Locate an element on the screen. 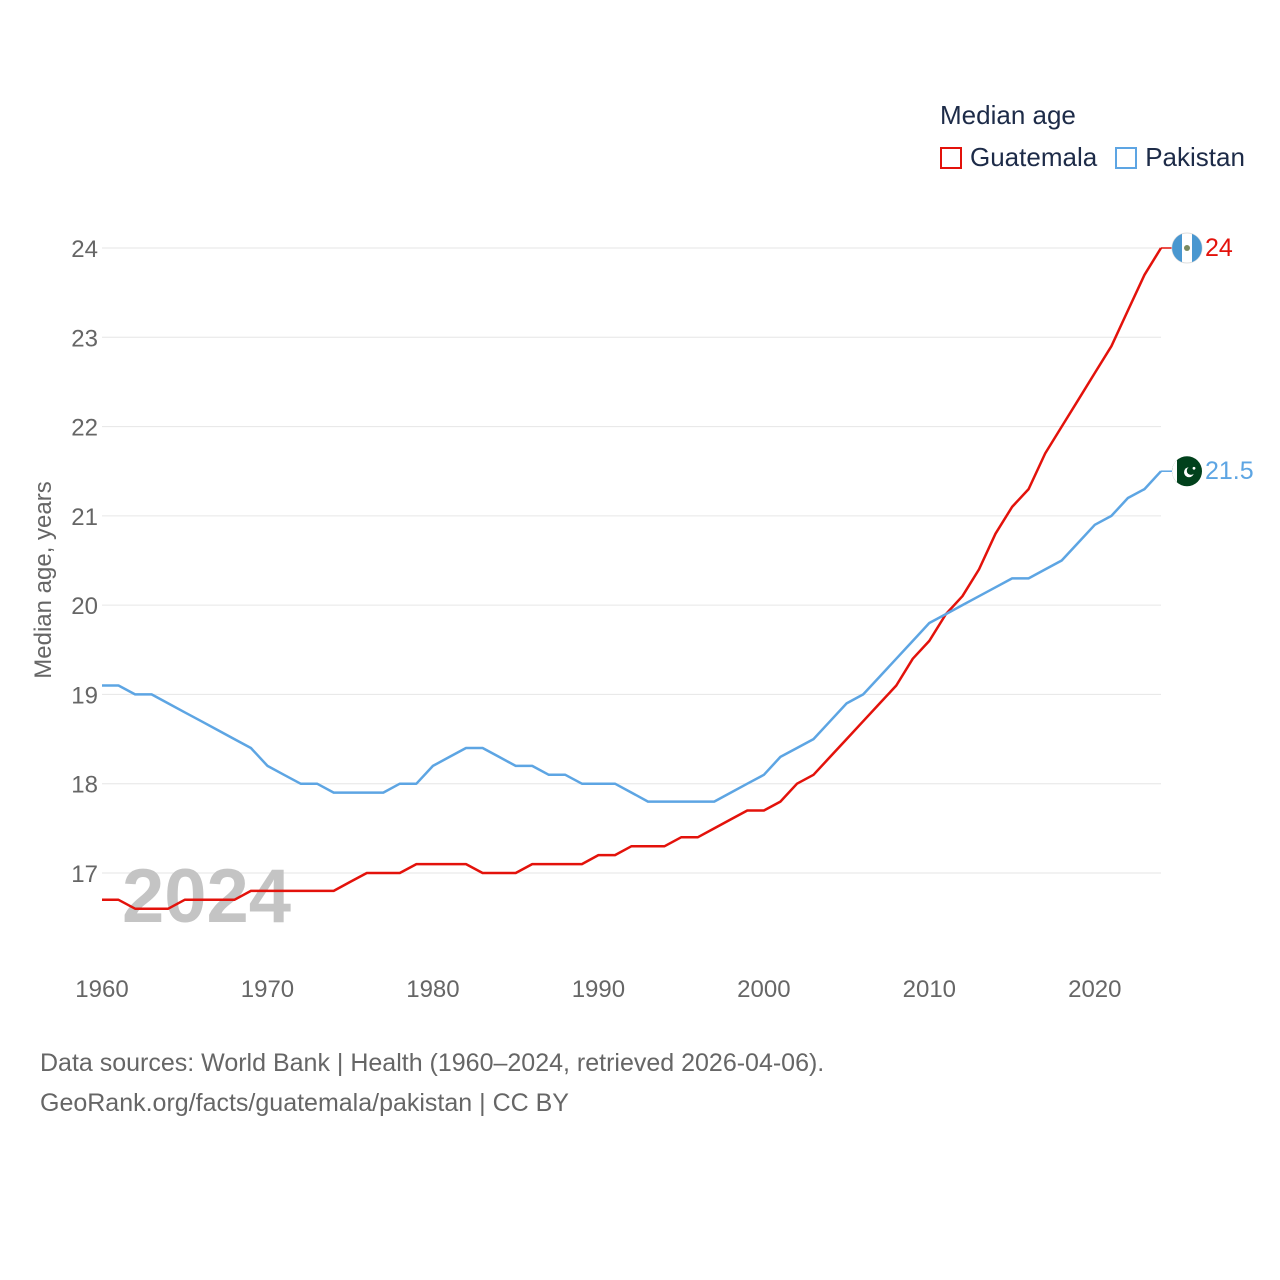 This screenshot has width=1280, height=1280. x-tick-label: 1960 is located at coordinates (101, 989).